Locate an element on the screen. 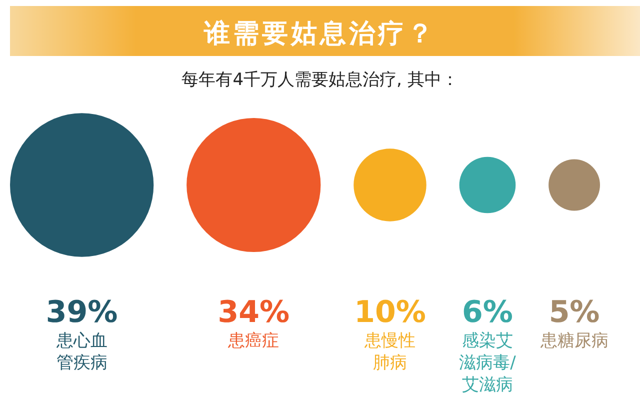 This screenshot has height=406, width=640. text: 每年有4千万人需要姑息治疗, 其中： is located at coordinates (320, 80).